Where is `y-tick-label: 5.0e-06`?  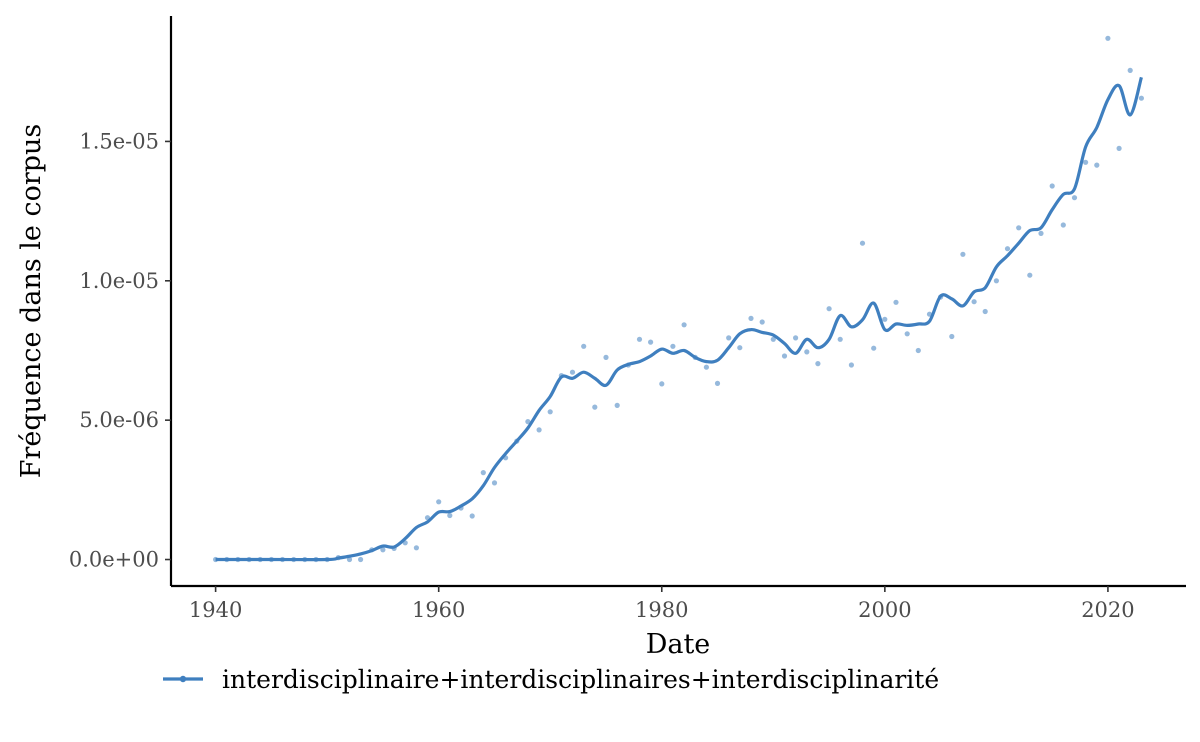 y-tick-label: 5.0e-06 is located at coordinates (119, 420).